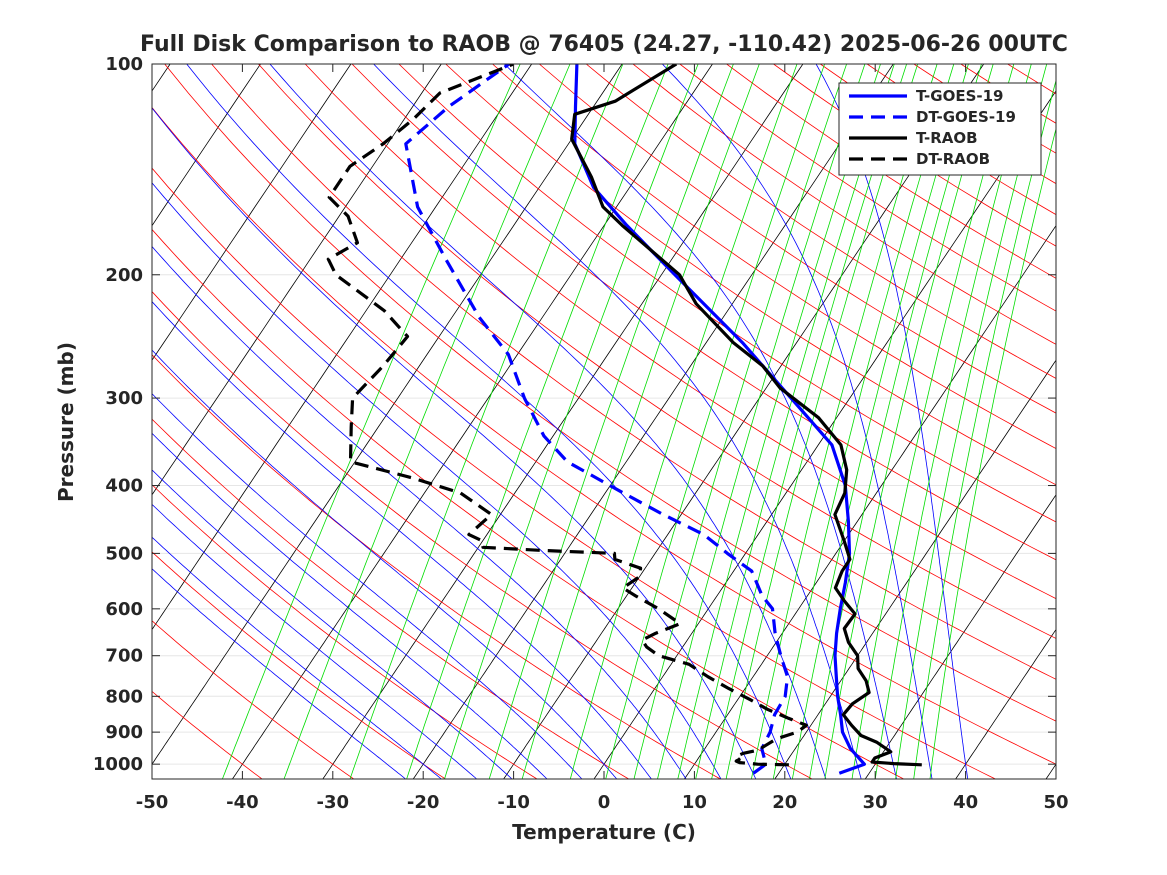 The image size is (1167, 875). I want to click on legend-label: DT-GOES-19, so click(966, 117).